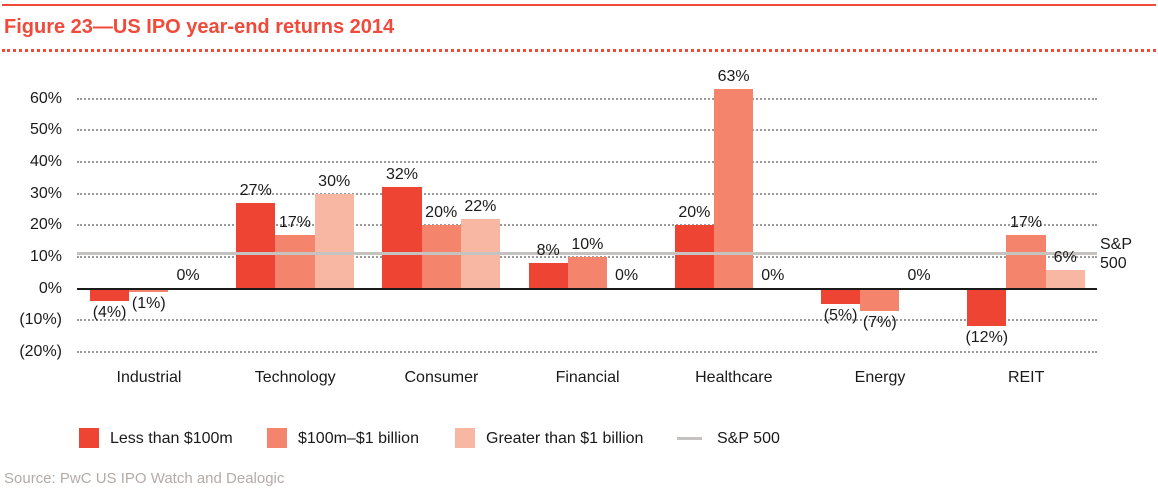 This screenshot has width=1158, height=504. Describe the element at coordinates (987, 338) in the screenshot. I see `bar-value-label: (12%)` at that location.